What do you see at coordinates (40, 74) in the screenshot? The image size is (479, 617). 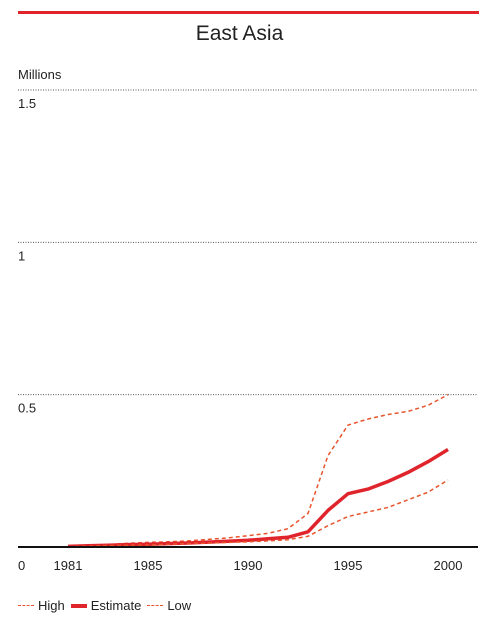 I see `y-axis-unit-label: Millions` at bounding box center [40, 74].